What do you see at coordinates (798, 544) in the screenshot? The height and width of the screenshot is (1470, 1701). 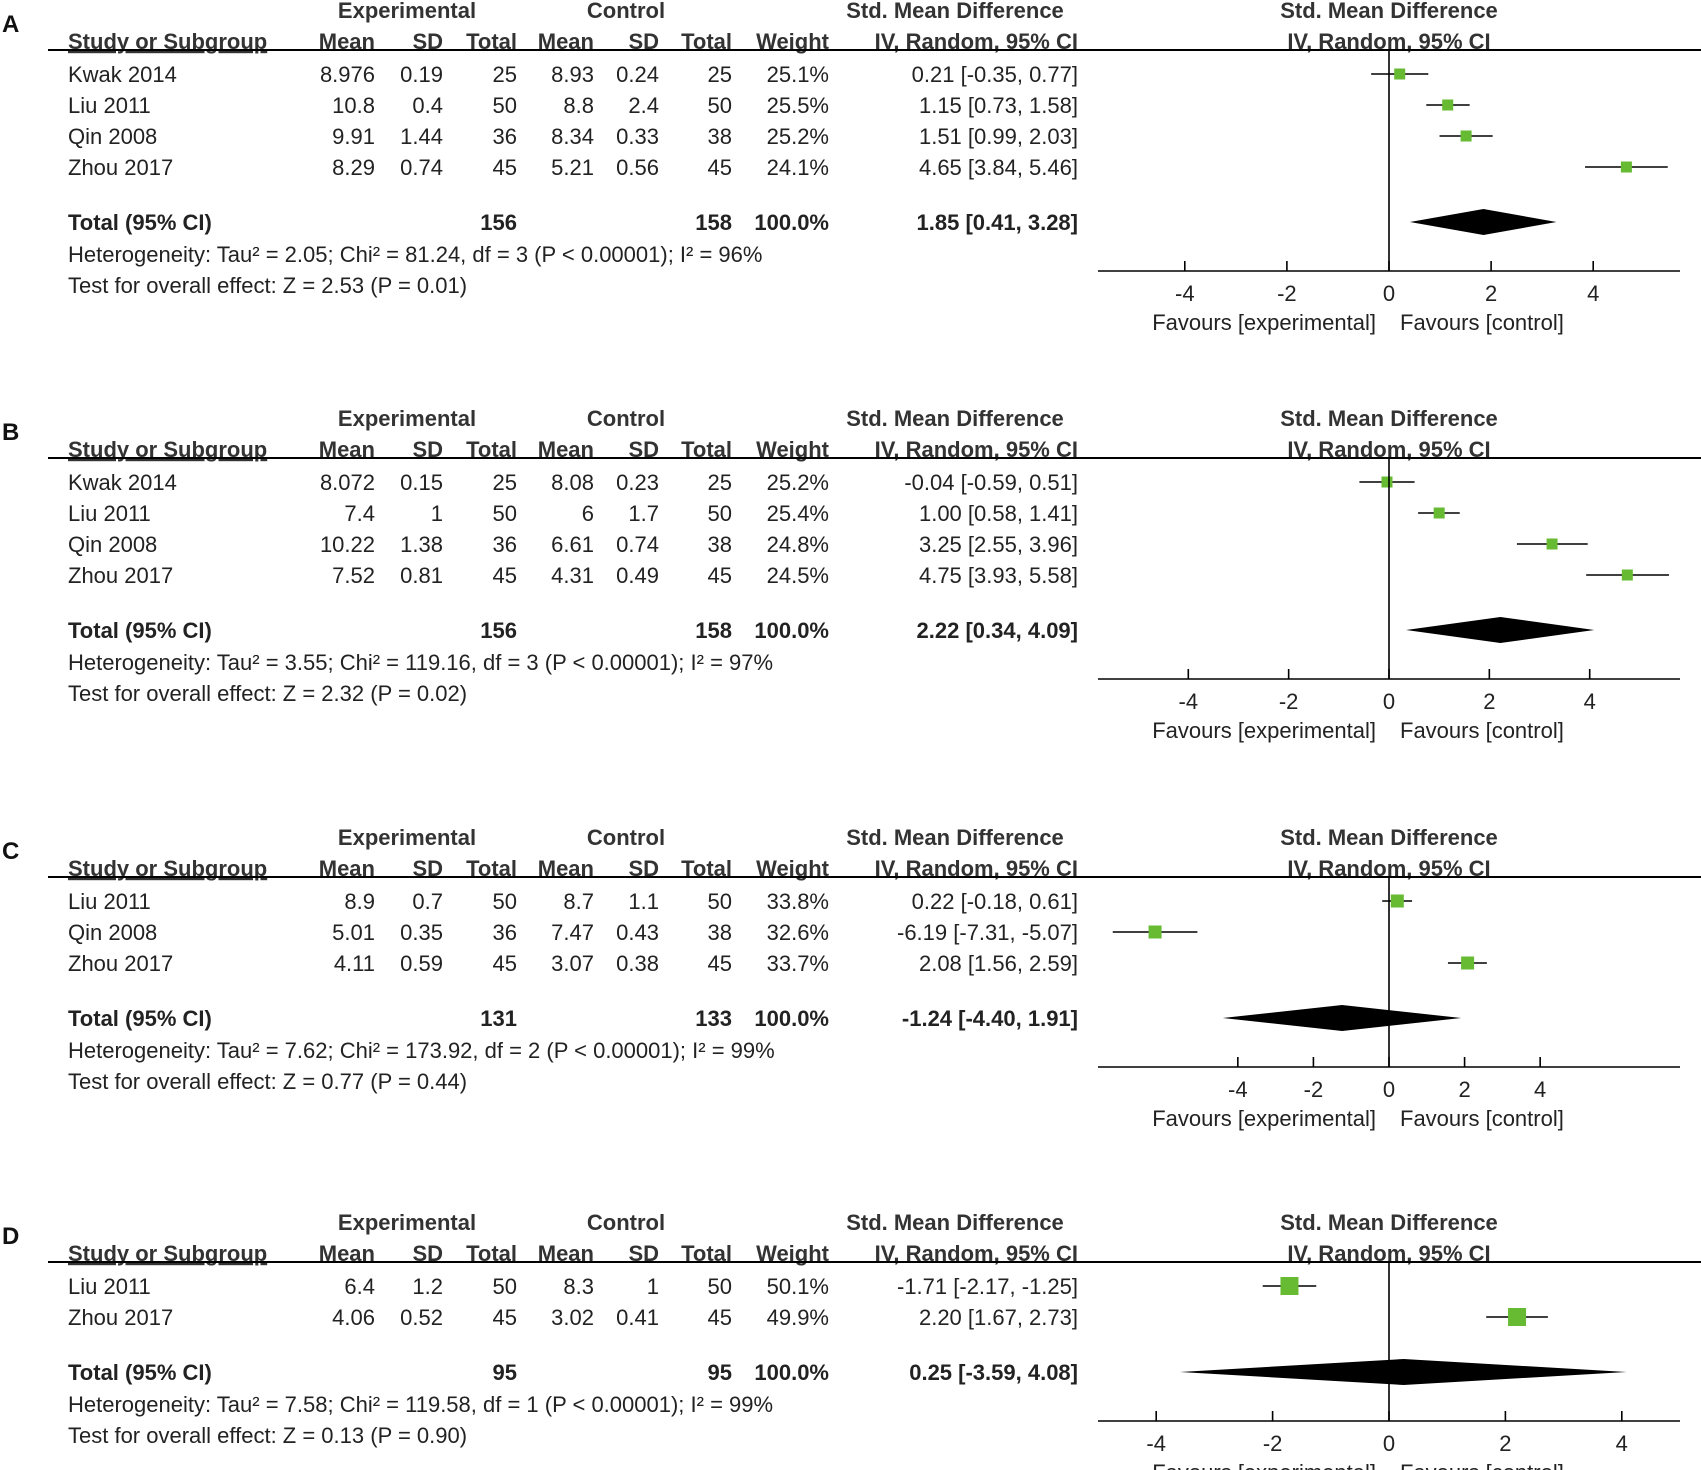 I see `study-weight: 24.8%` at bounding box center [798, 544].